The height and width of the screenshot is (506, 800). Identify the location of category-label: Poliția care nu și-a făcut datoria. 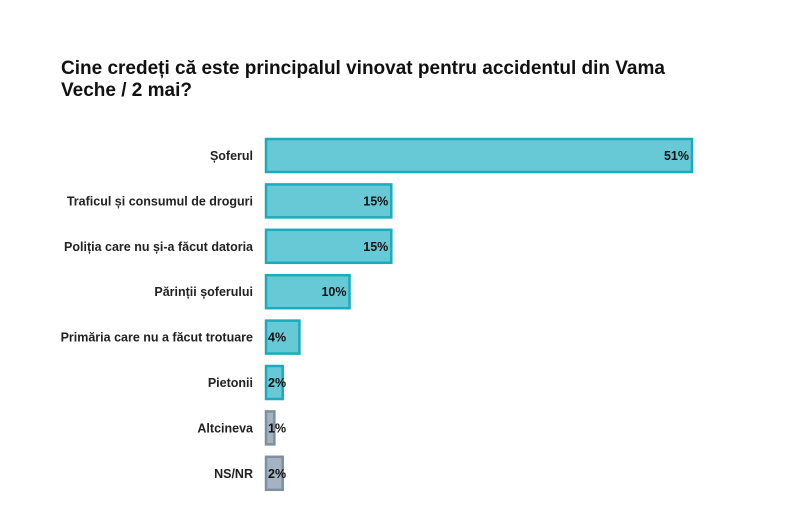
(159, 247).